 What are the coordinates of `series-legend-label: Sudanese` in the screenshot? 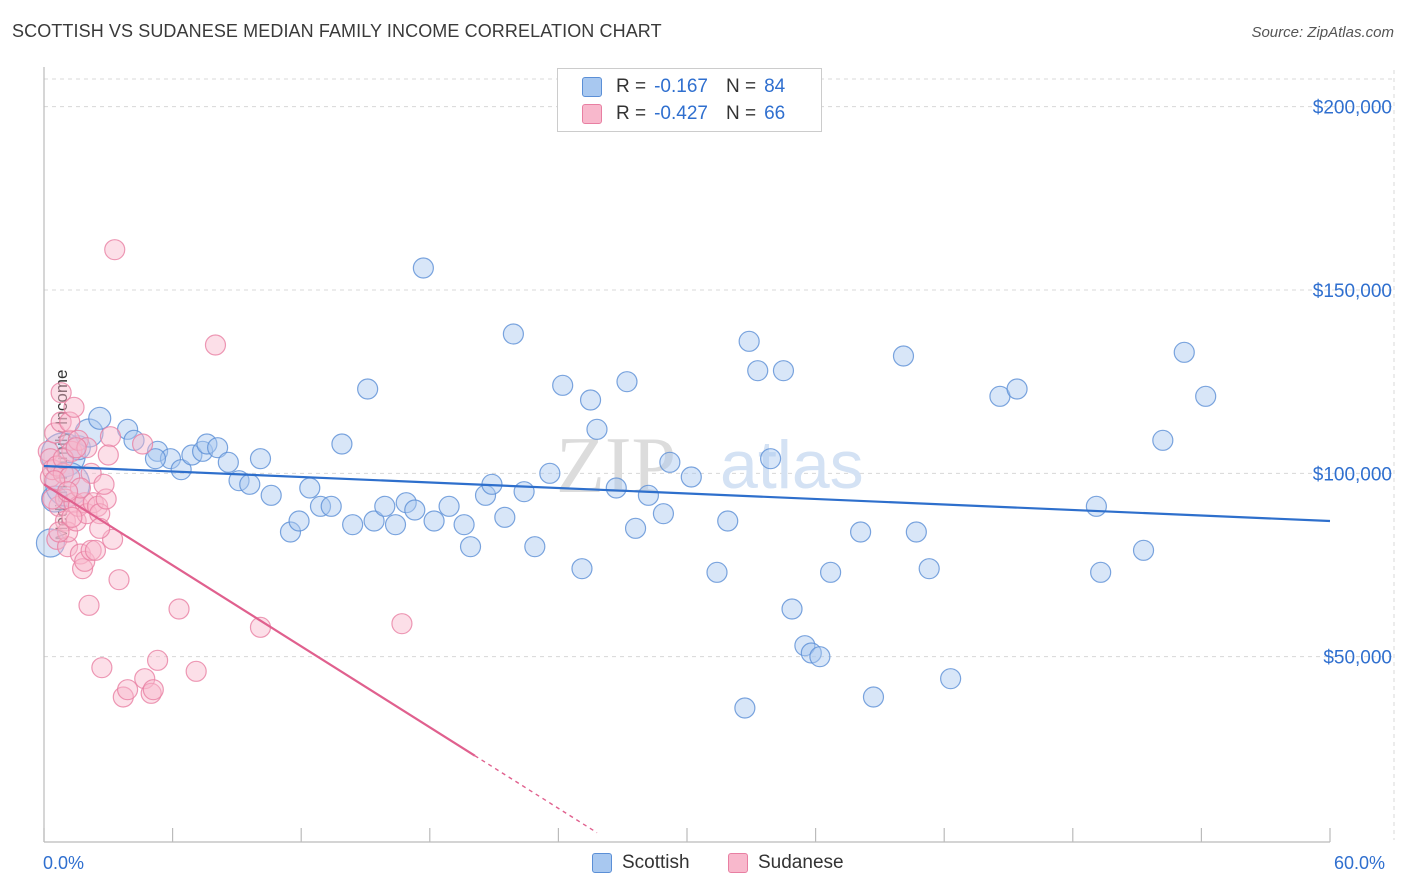 It's located at (801, 862).